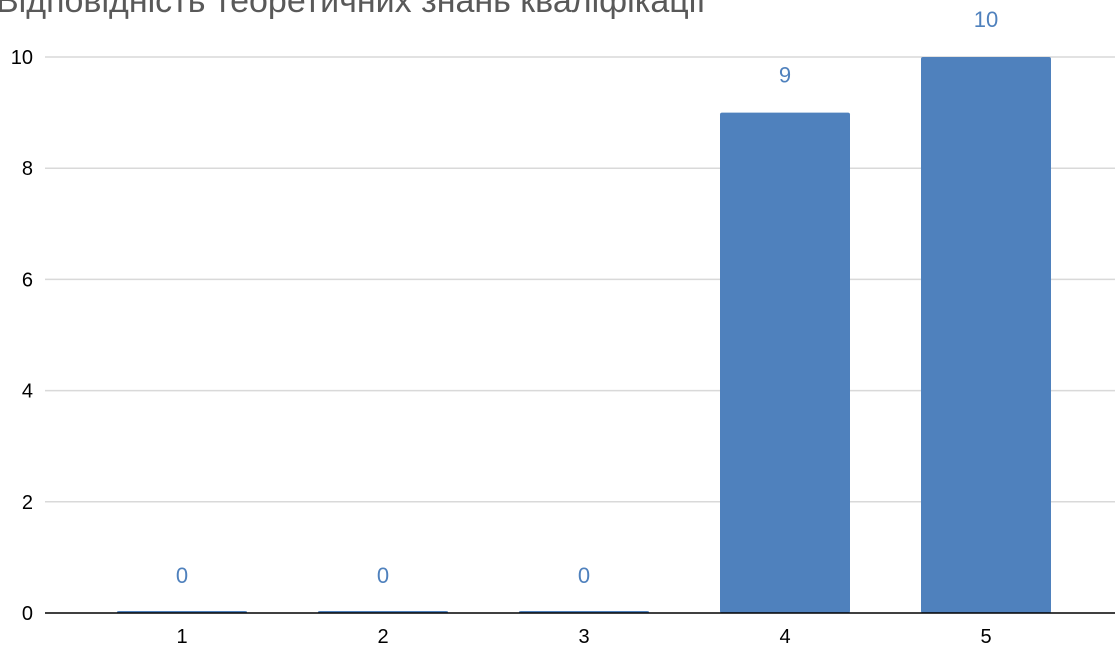 The width and height of the screenshot is (1115, 648). I want to click on x-tick-label: 3, so click(583, 637).